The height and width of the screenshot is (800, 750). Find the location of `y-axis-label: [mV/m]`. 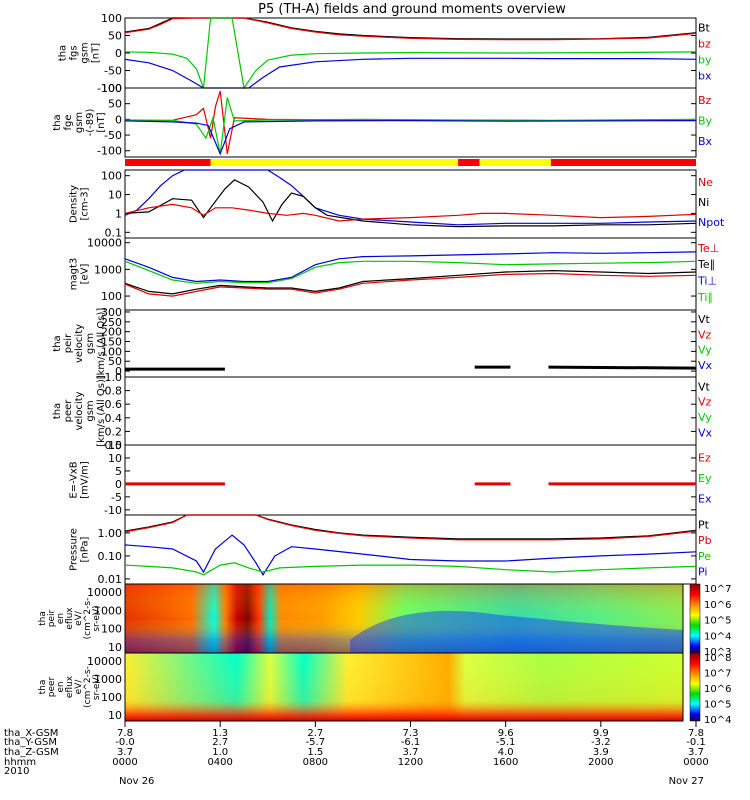

y-axis-label: [mV/m] is located at coordinates (85, 480).